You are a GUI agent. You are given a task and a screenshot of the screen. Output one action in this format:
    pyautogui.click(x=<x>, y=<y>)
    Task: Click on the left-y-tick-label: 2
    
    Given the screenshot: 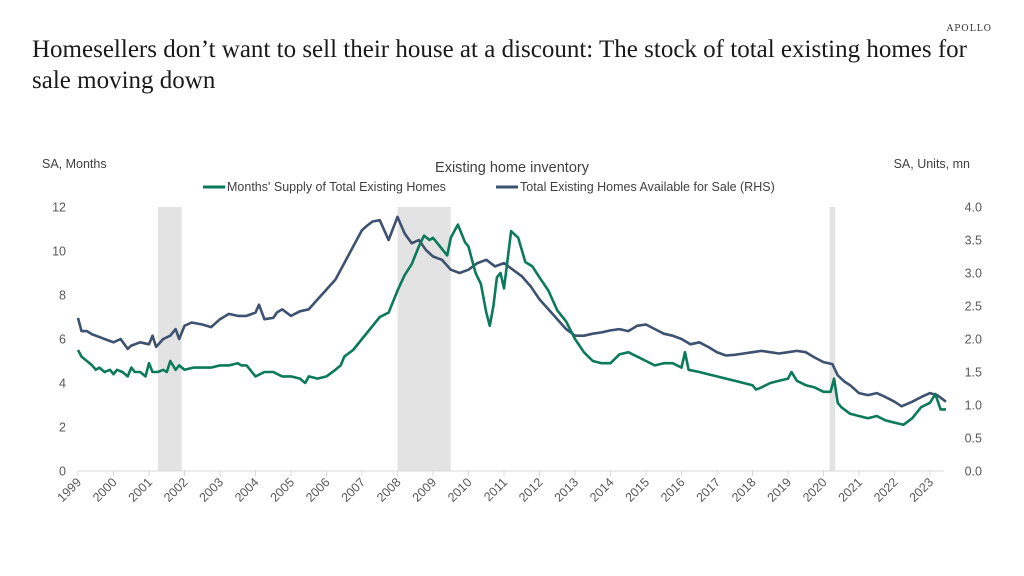 What is the action you would take?
    pyautogui.click(x=62, y=428)
    